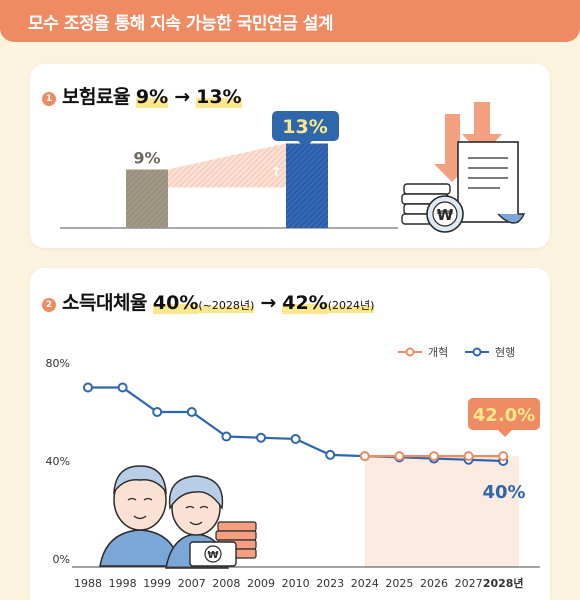 The image size is (580, 600). What do you see at coordinates (305, 303) in the screenshot?
I see `section2-to-value: 42%` at bounding box center [305, 303].